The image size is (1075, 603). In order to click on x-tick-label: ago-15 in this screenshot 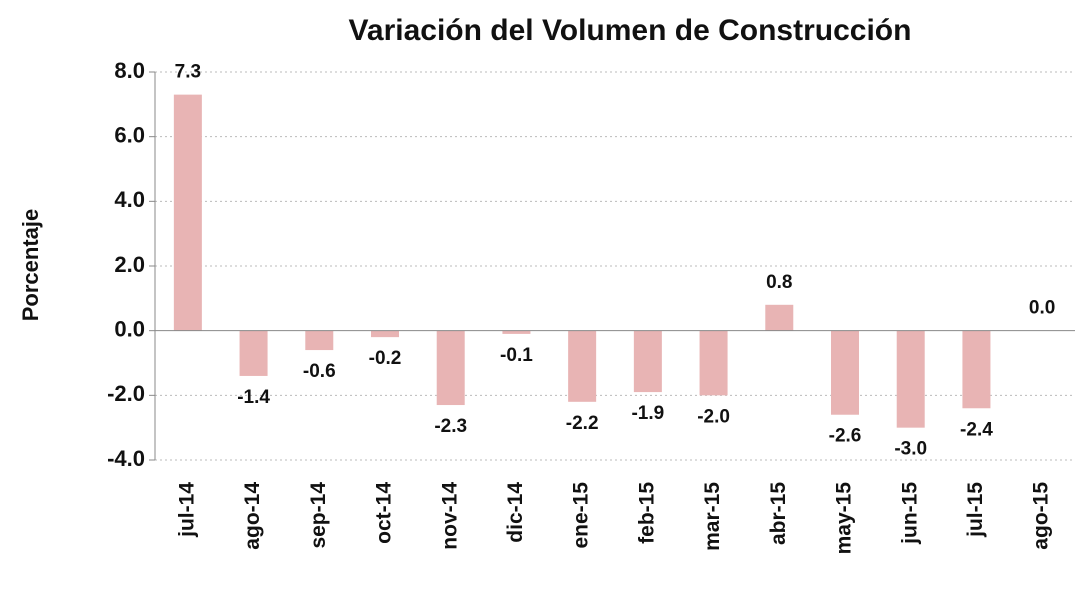, I will do `click(1041, 516)`.